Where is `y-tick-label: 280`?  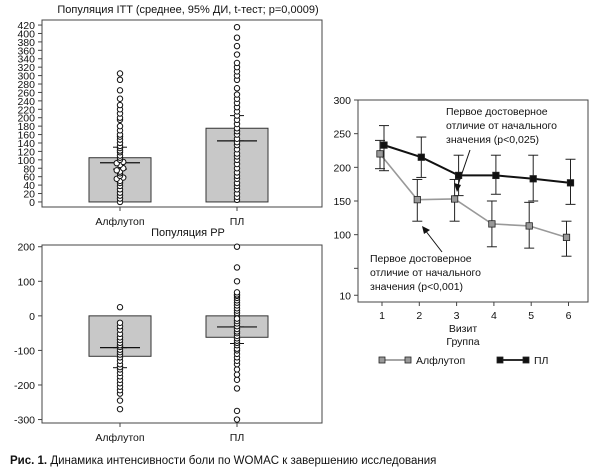
y-tick-label: 280 is located at coordinates (26, 85).